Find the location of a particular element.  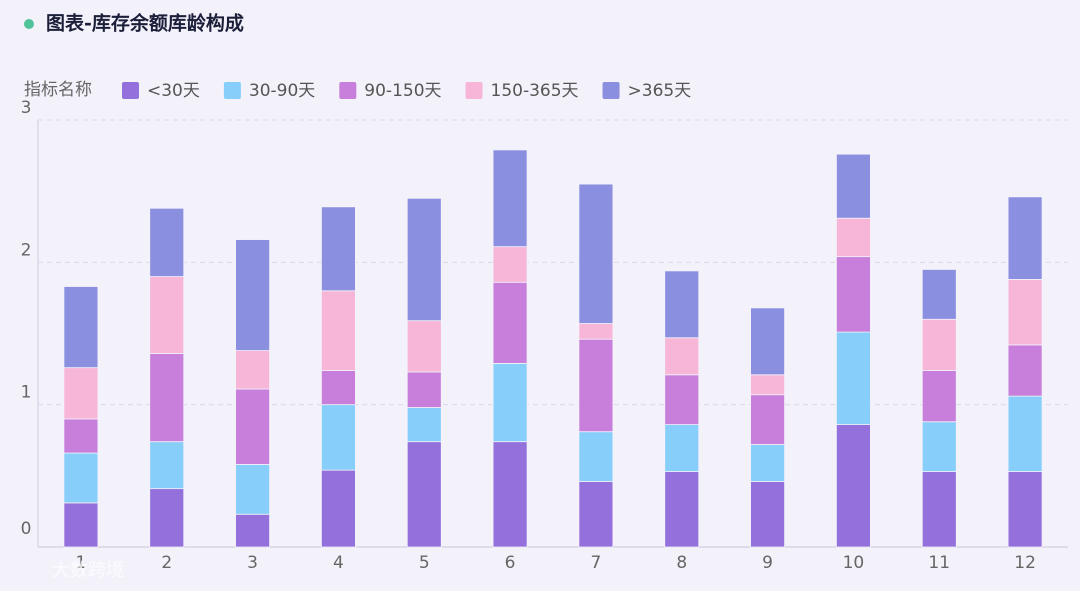

x-tick-label: 9 is located at coordinates (767, 563).